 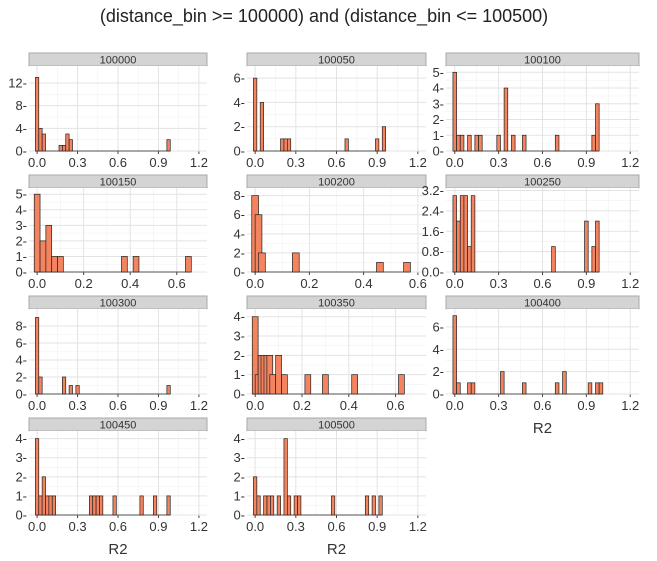 What do you see at coordinates (542, 304) in the screenshot?
I see `facet-strip-label: 100400` at bounding box center [542, 304].